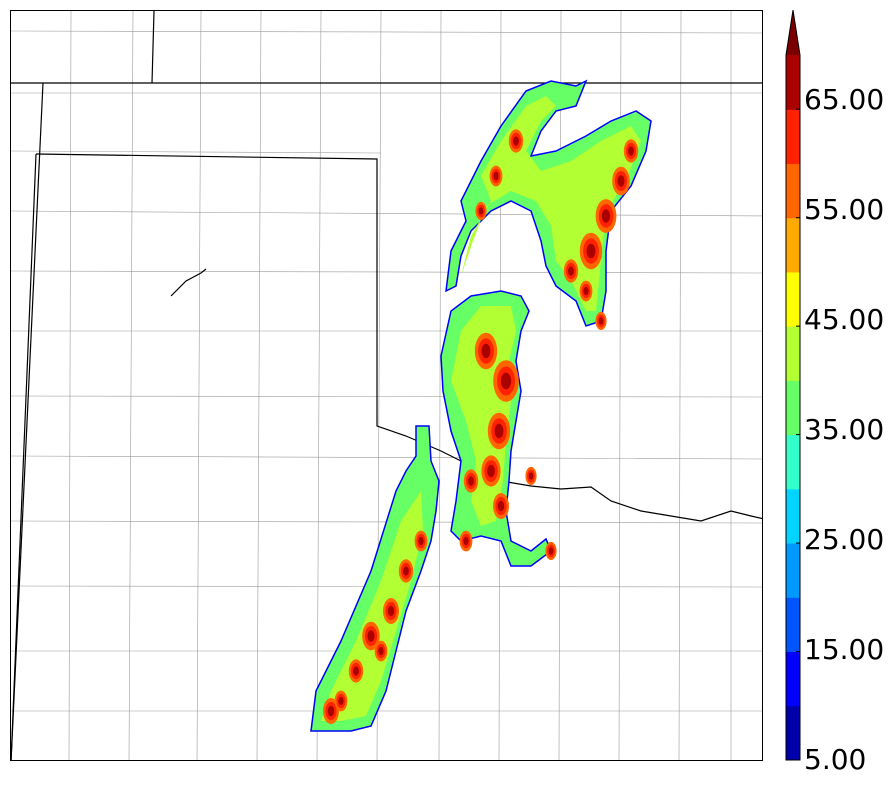  I want to click on colorbar-tick-label: 65.00, so click(844, 99).